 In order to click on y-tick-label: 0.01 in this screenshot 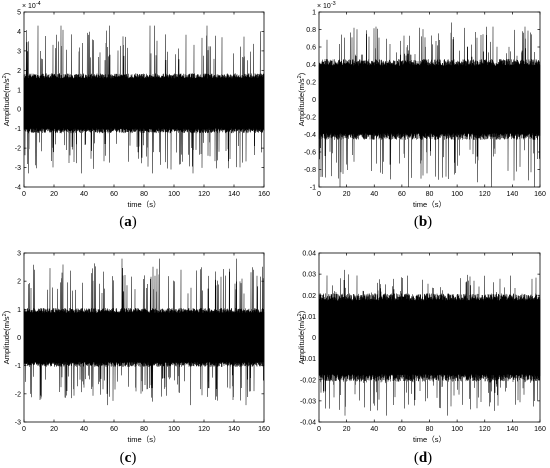, I will do `click(309, 317)`.